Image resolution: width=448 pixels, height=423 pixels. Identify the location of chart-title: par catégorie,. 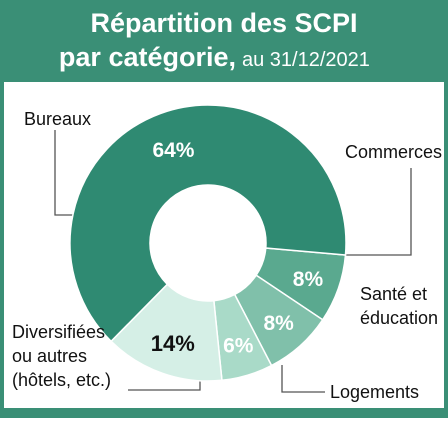
(147, 57).